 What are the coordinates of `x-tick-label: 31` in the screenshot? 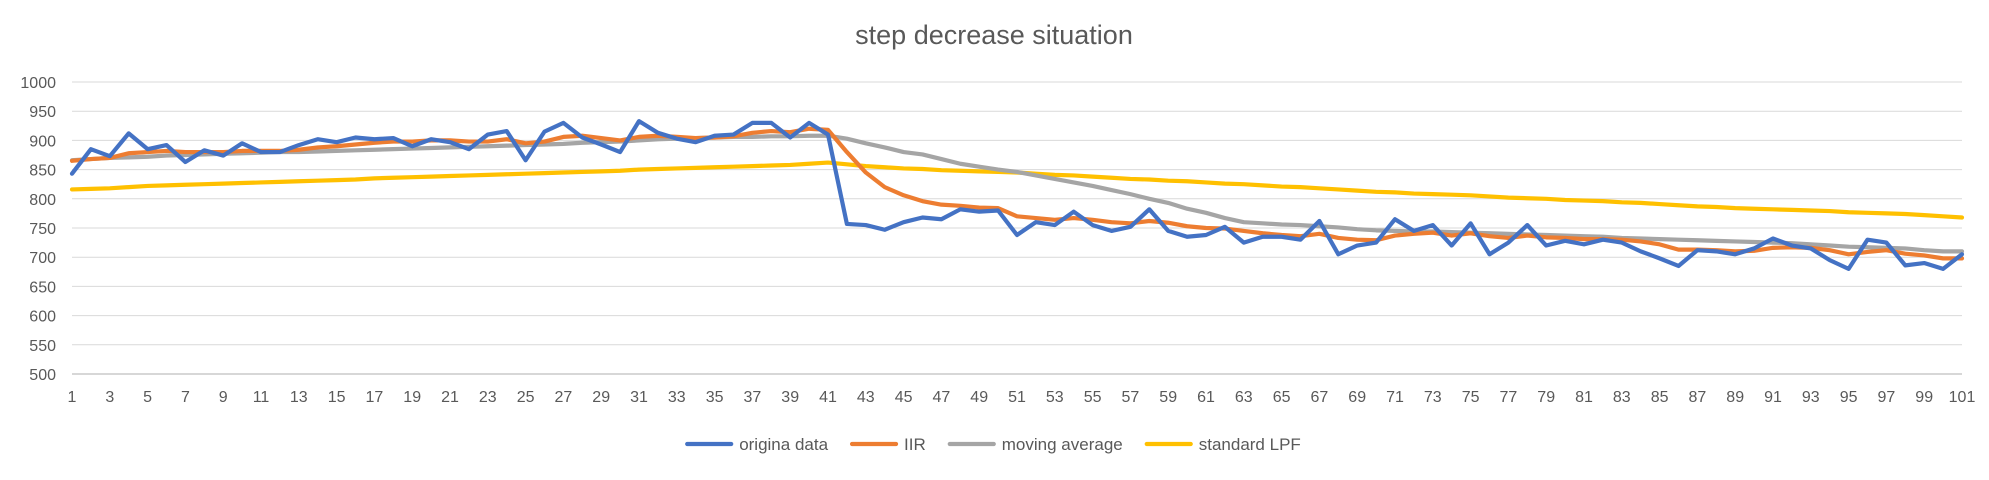 It's located at (639, 397).